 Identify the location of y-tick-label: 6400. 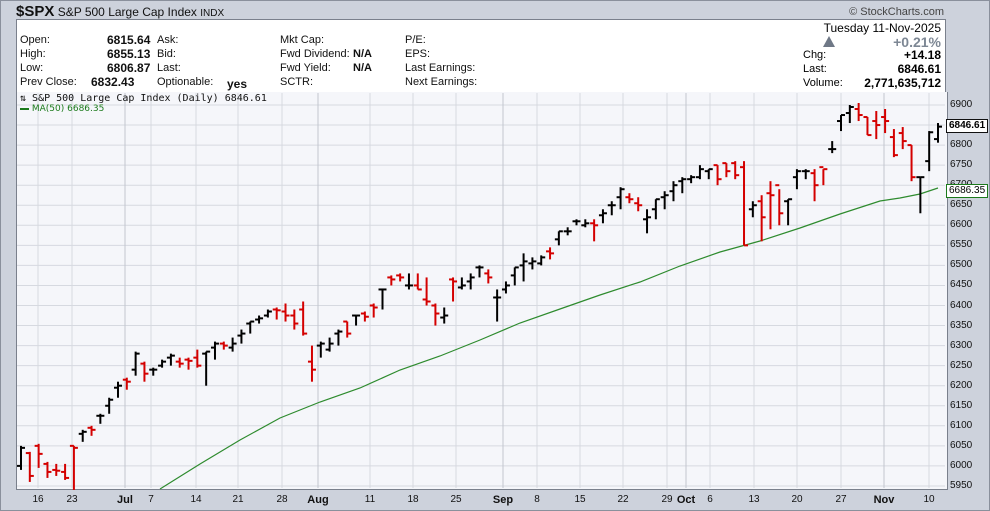
(961, 305).